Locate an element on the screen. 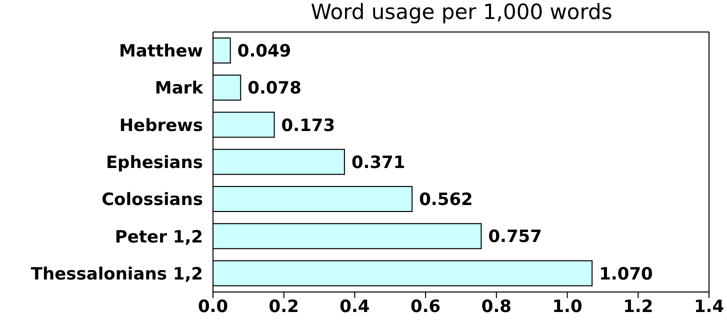  data-label: 0.078 is located at coordinates (275, 88).